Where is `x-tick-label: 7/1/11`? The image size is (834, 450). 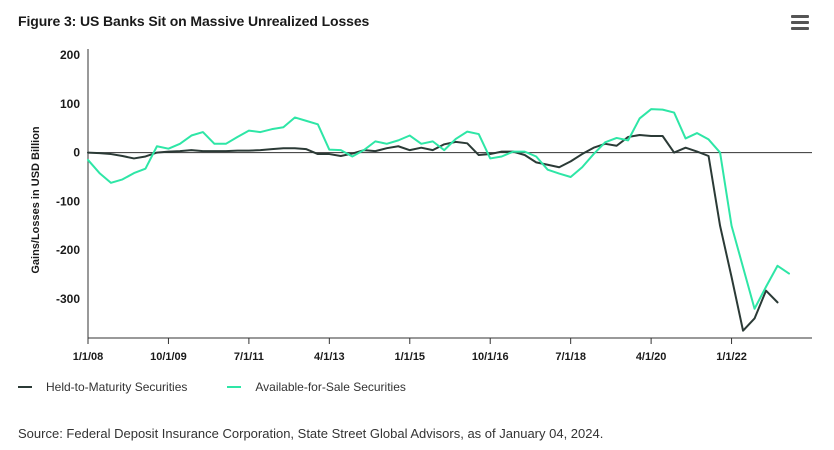 x-tick-label: 7/1/11 is located at coordinates (249, 357).